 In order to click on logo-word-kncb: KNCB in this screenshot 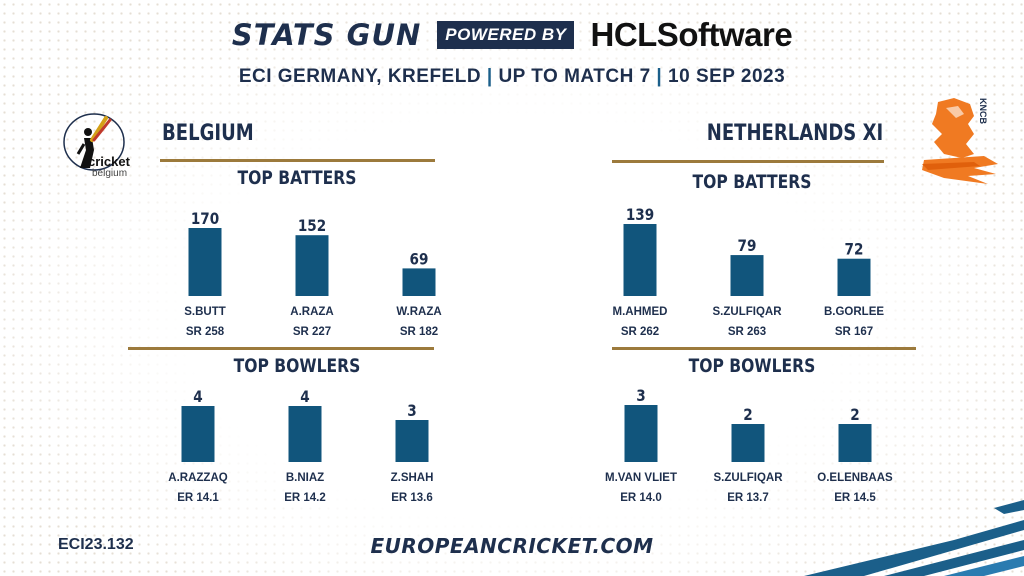, I will do `click(983, 111)`.